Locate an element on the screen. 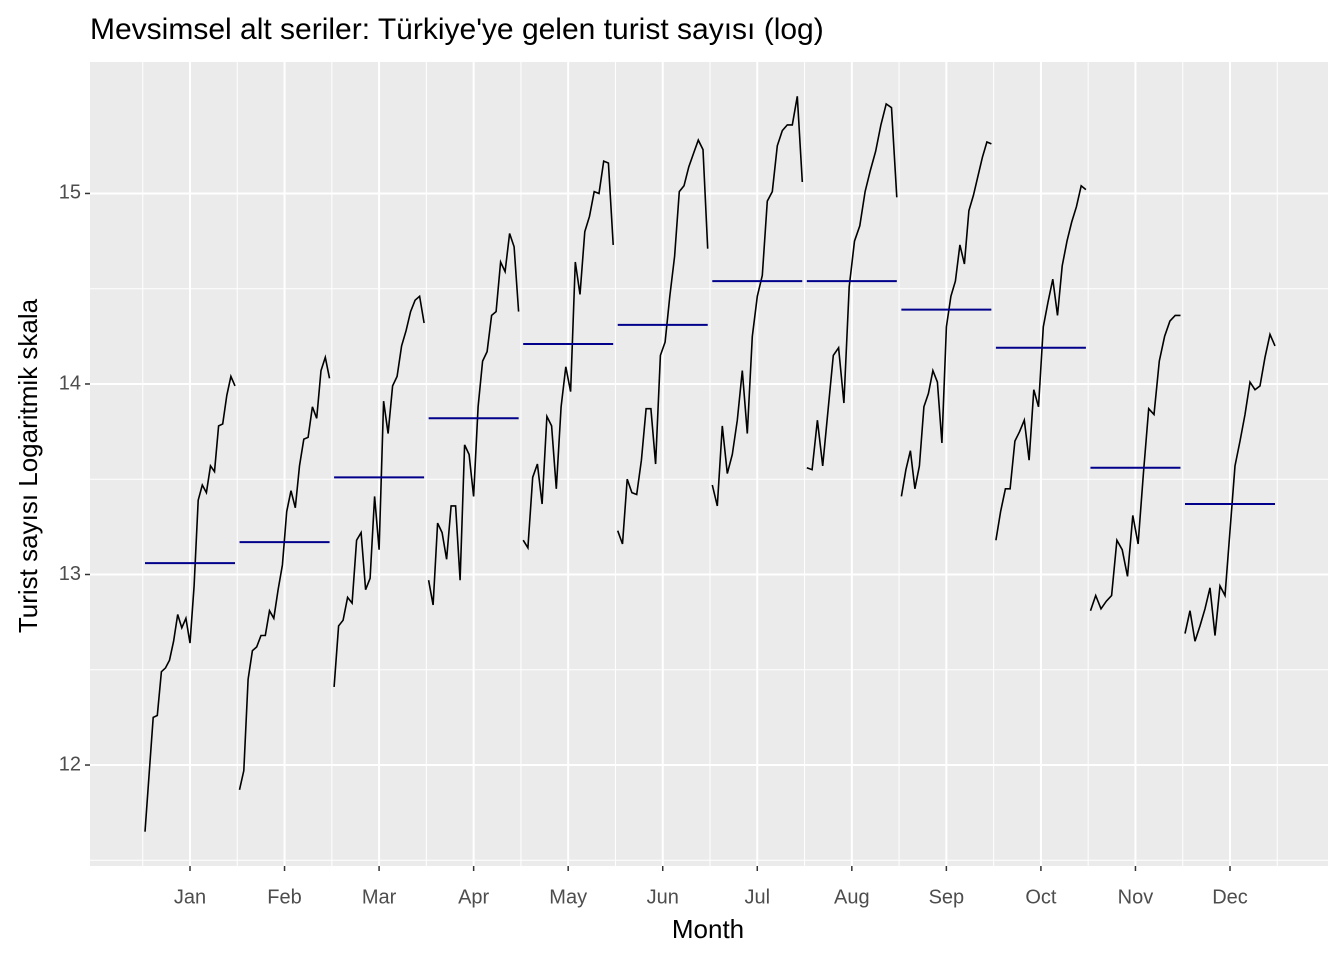  x-tick-label: Apr is located at coordinates (473, 897).